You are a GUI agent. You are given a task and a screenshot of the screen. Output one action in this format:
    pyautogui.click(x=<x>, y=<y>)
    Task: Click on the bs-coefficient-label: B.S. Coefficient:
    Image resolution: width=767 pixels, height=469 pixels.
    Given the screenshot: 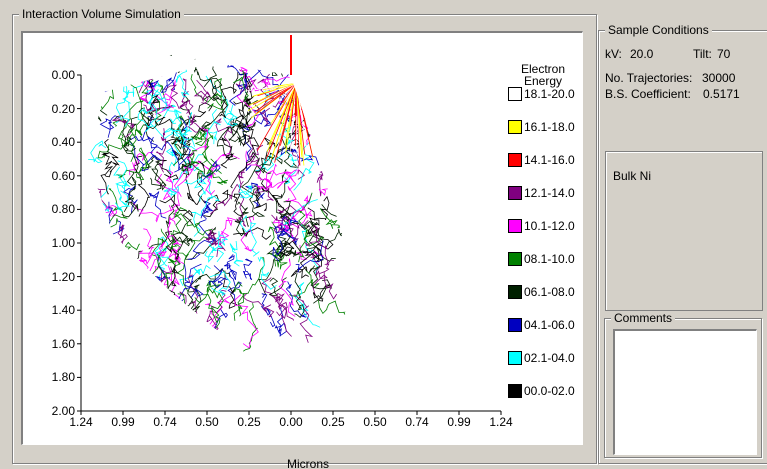 What is the action you would take?
    pyautogui.click(x=648, y=94)
    